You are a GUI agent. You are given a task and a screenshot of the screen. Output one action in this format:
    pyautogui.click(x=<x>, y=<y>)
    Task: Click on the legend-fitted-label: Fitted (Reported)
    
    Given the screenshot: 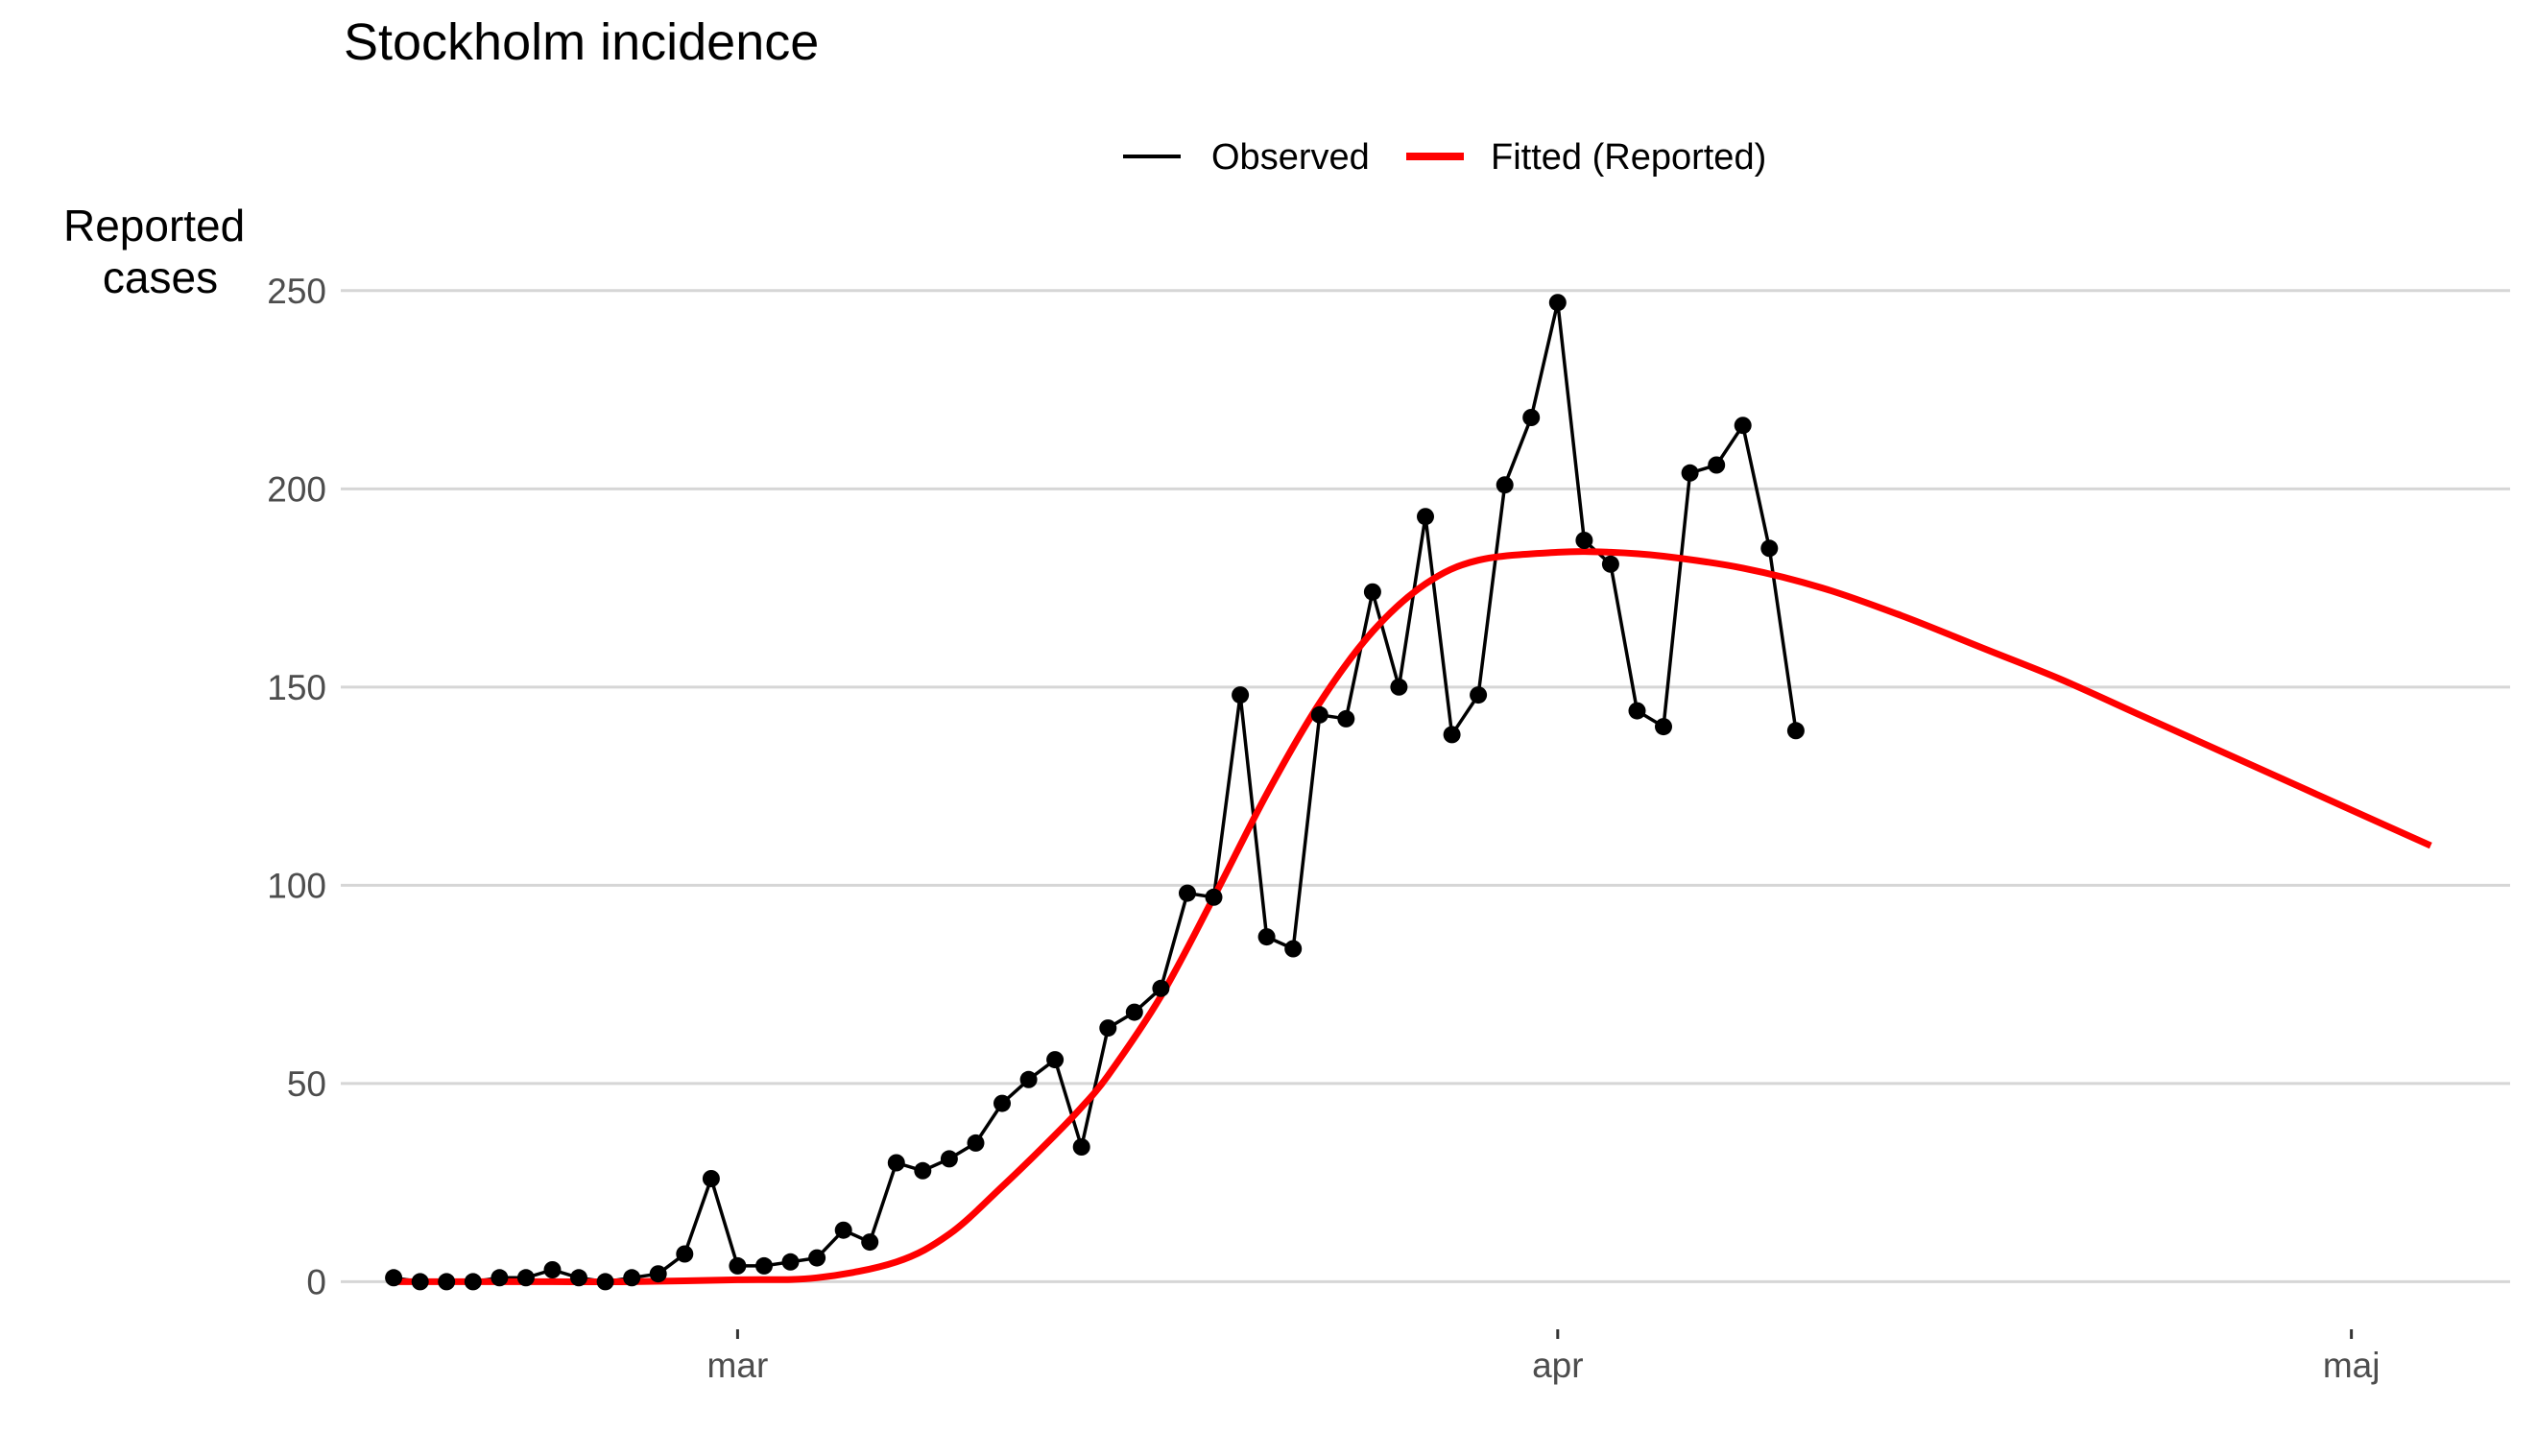 What is the action you would take?
    pyautogui.click(x=1628, y=157)
    